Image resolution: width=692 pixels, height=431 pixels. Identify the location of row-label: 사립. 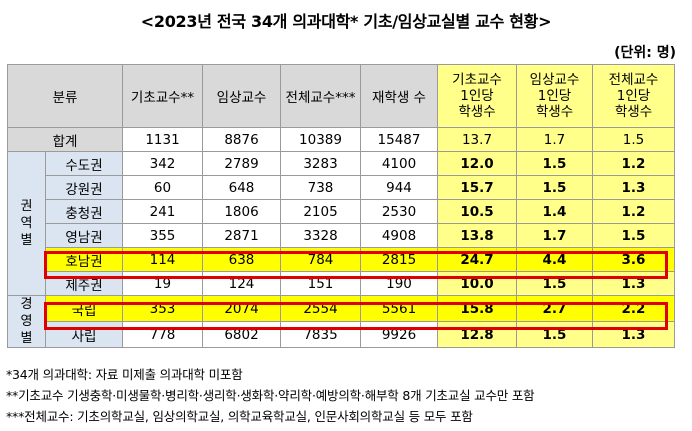
(84, 334).